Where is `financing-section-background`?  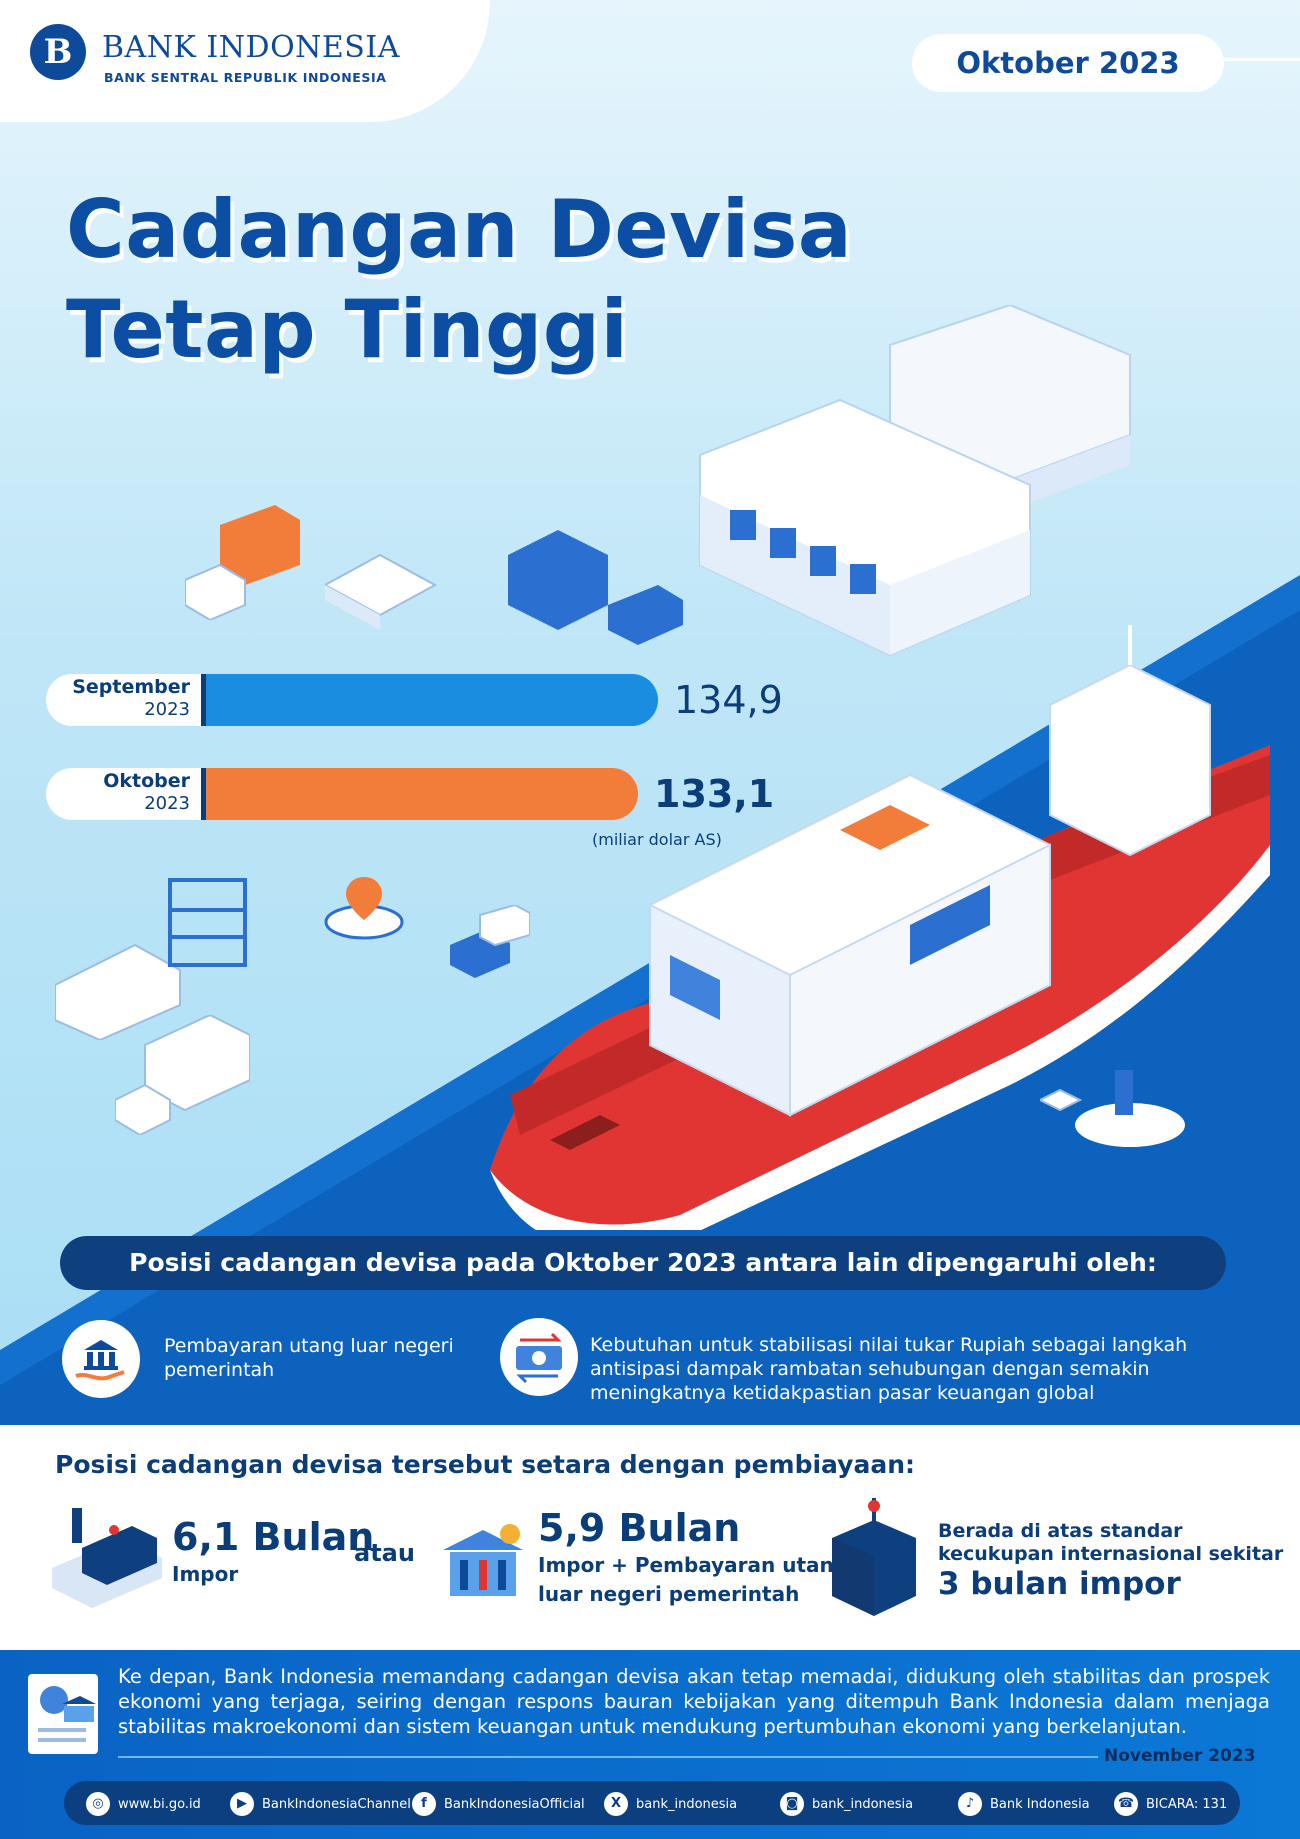
financing-section-background is located at coordinates (650, 1537).